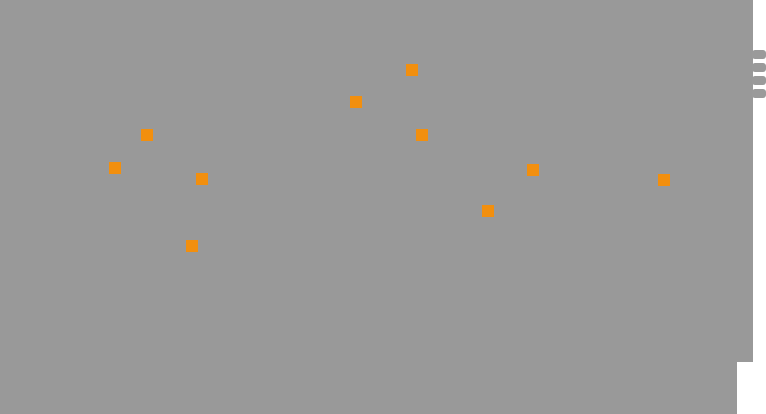 Image resolution: width=766 pixels, height=414 pixels. I want to click on right-side-panel, so click(759, 207).